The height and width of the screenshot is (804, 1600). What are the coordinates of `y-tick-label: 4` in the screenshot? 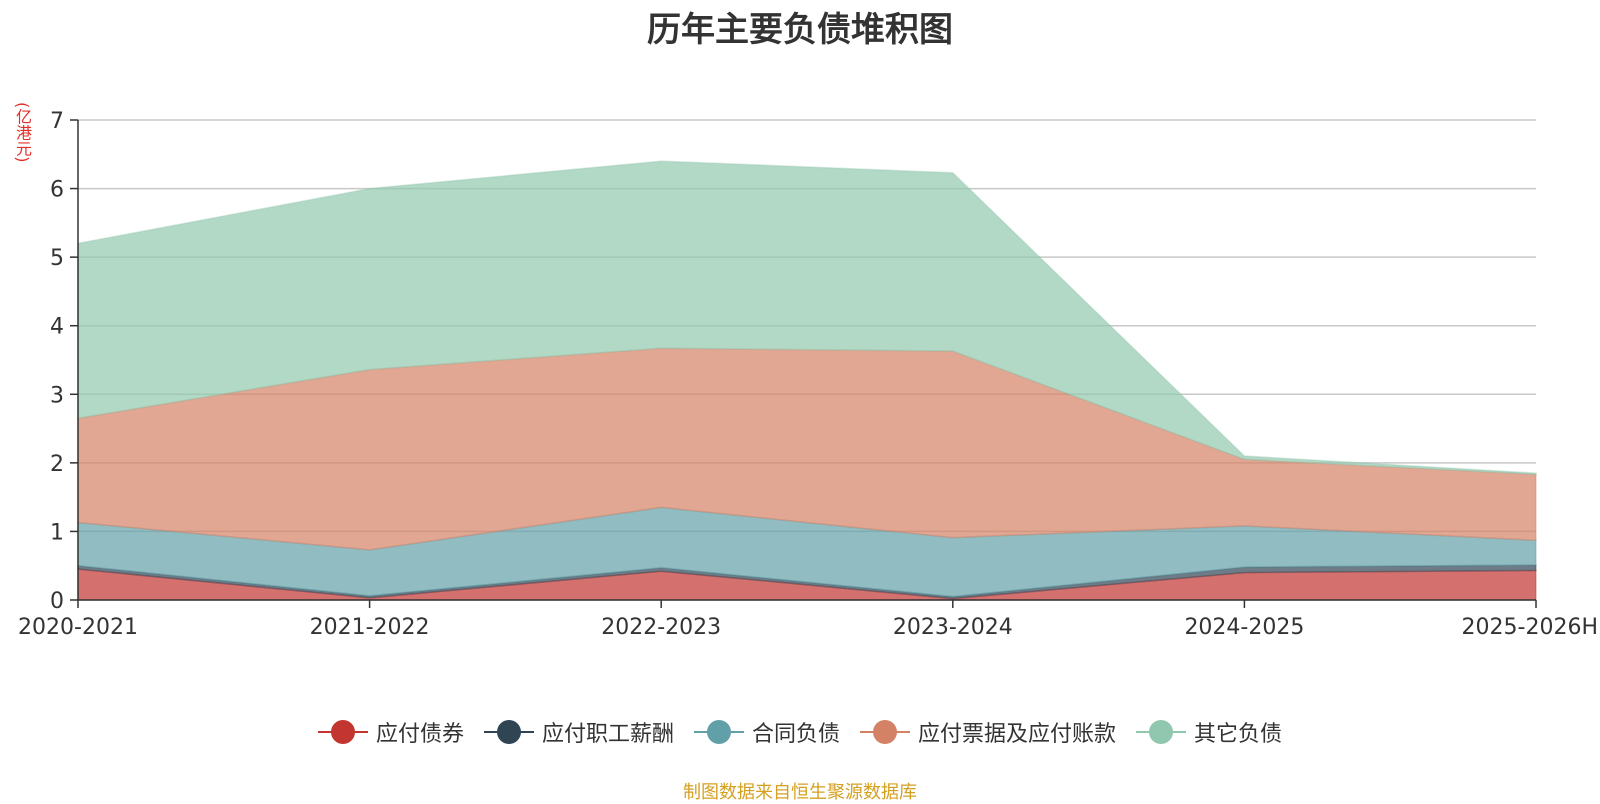 It's located at (57, 327).